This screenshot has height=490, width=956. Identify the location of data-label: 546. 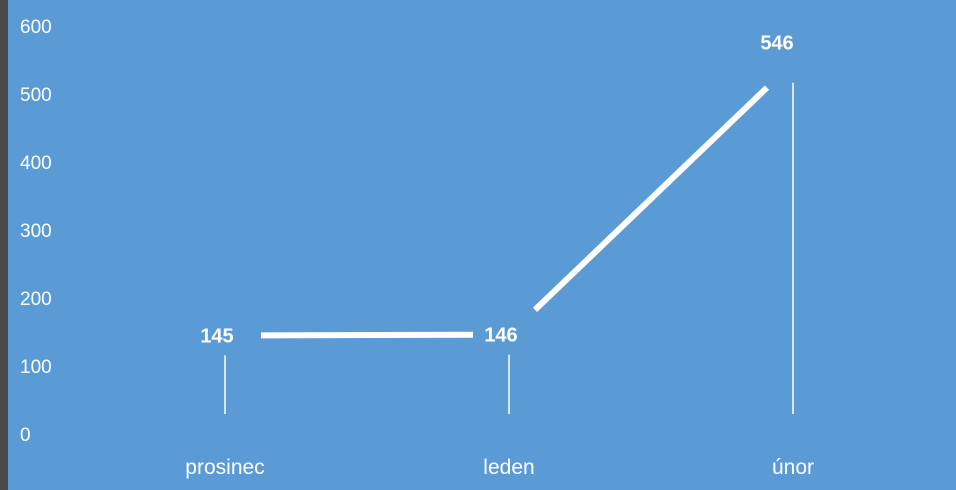
(776, 44).